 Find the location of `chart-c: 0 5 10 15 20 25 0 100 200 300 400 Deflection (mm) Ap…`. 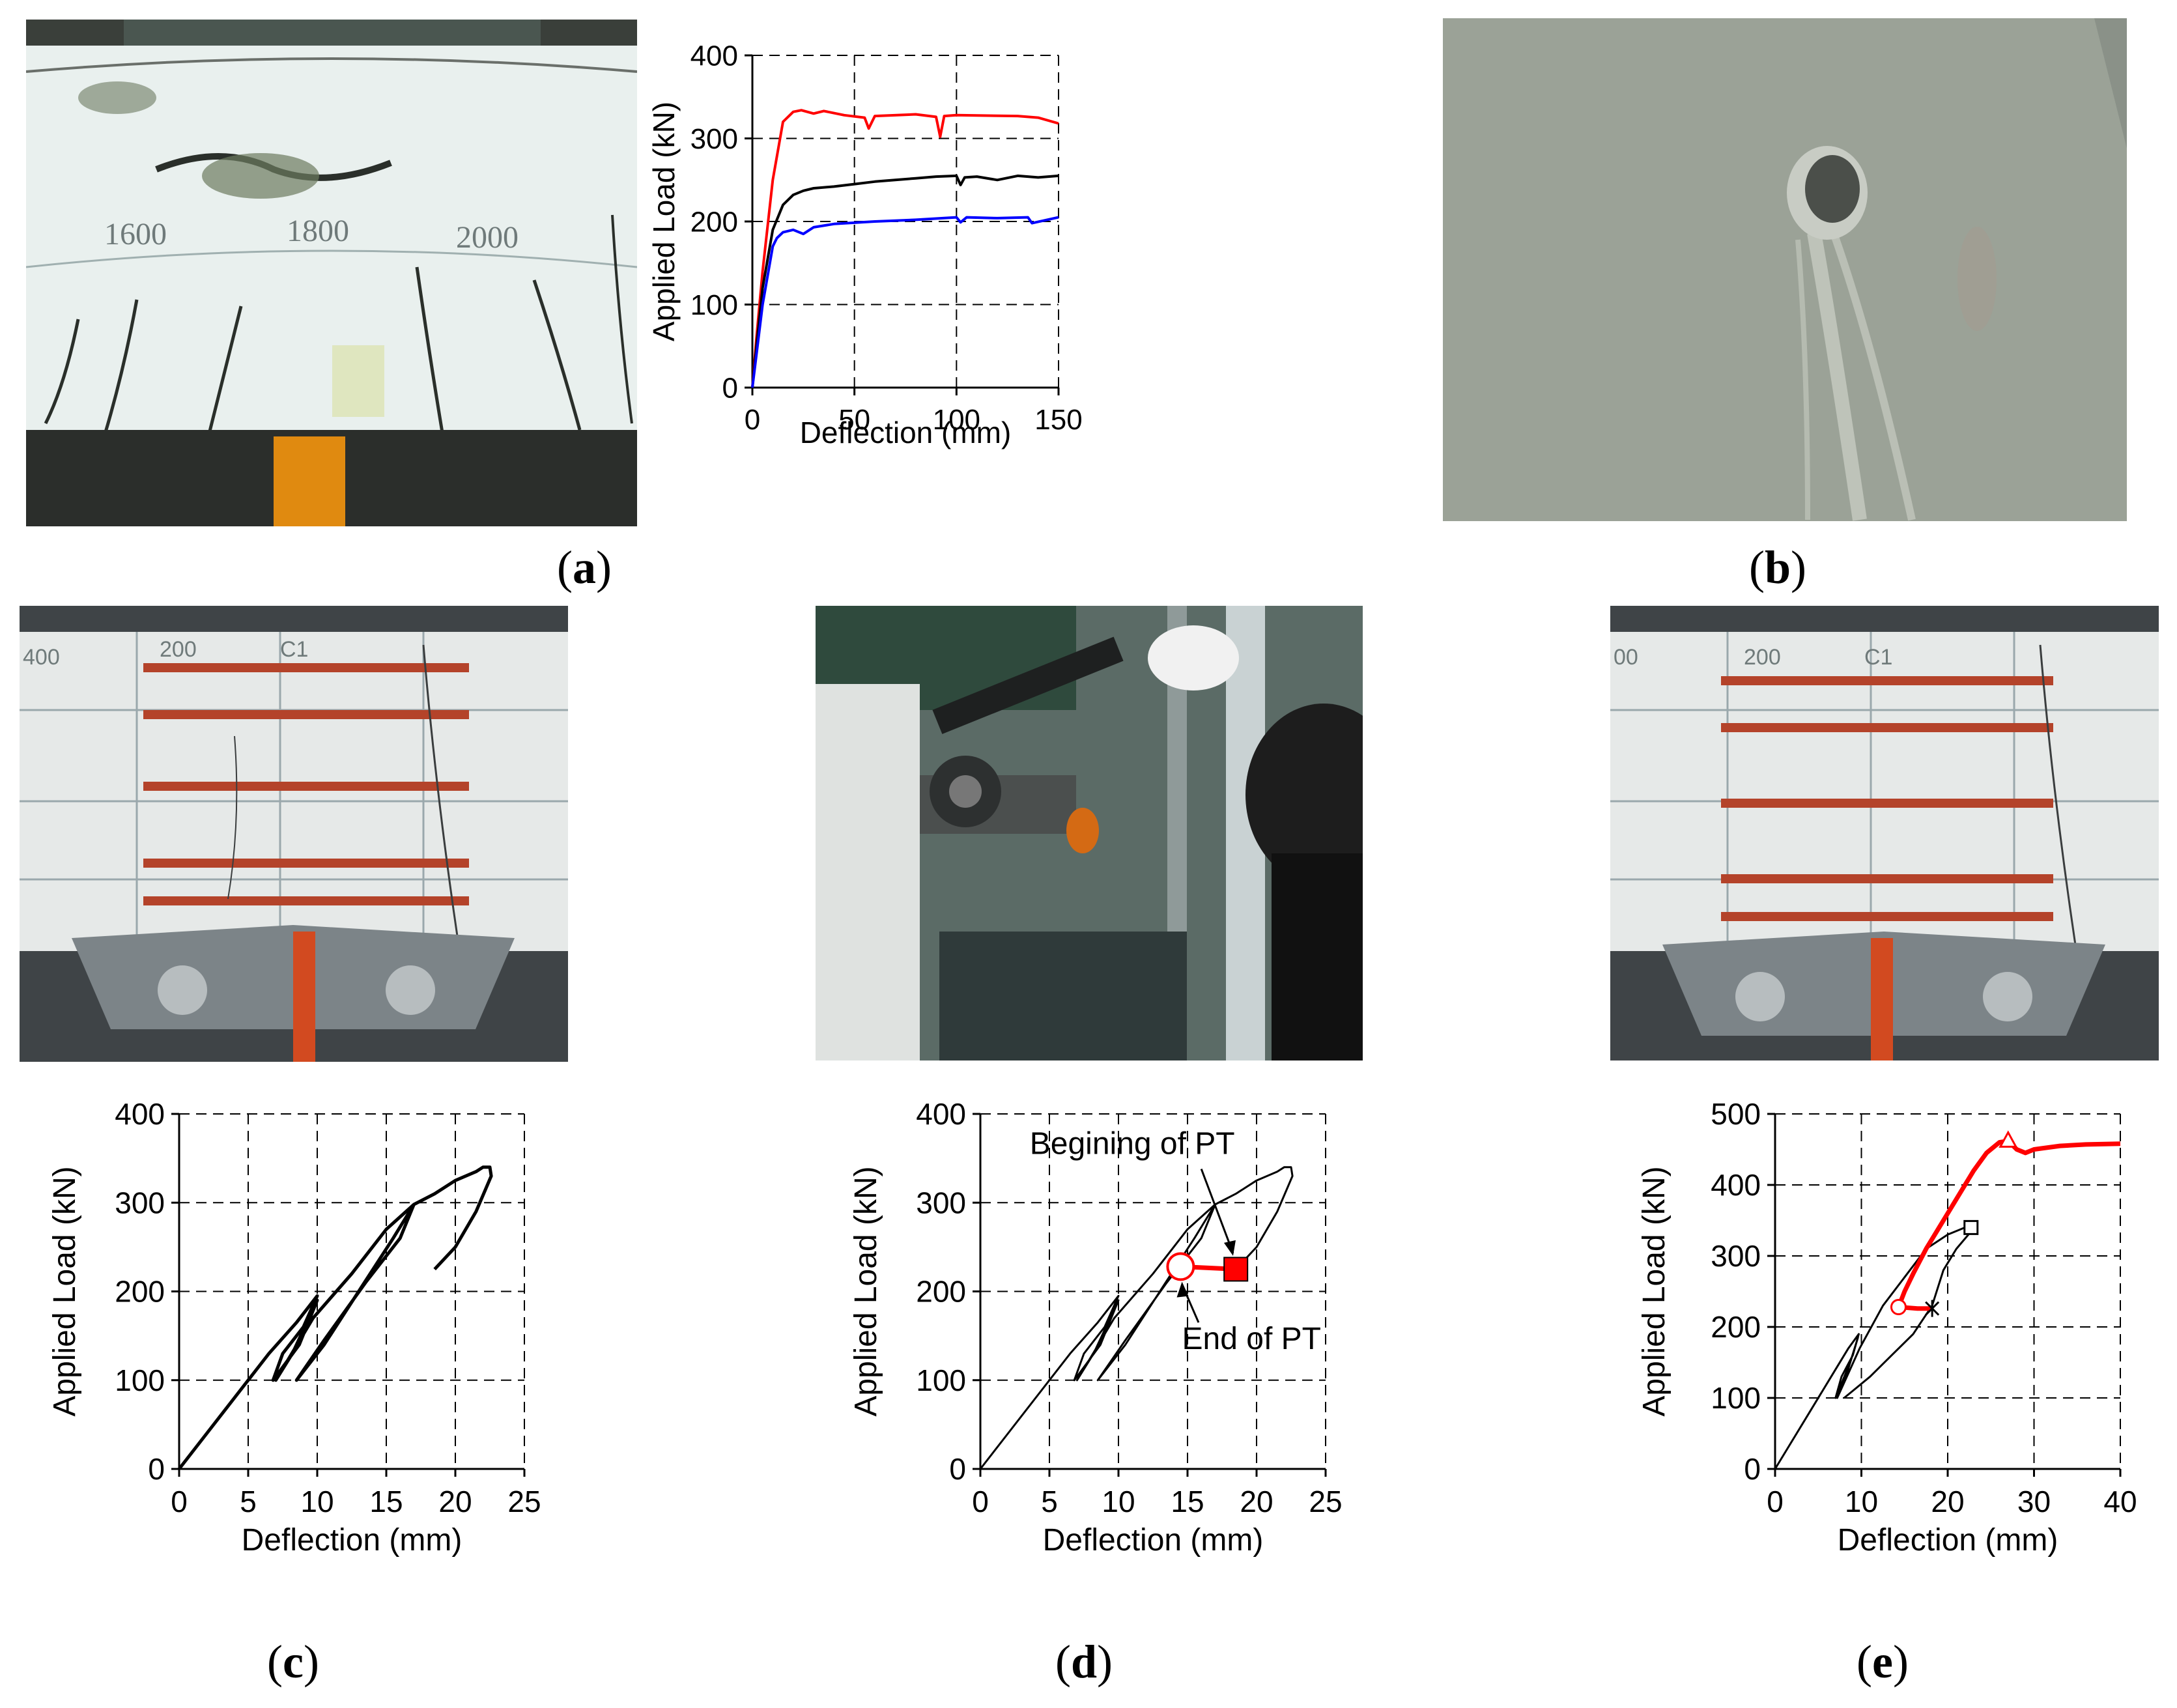

chart-c: 0 5 10 15 20 25 0 100 200 300 400 Deflection (mm) Ap… is located at coordinates (296, 1339).